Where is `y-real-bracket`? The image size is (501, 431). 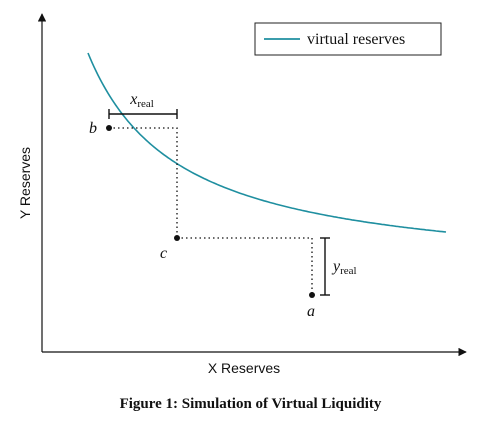 y-real-bracket is located at coordinates (325, 266).